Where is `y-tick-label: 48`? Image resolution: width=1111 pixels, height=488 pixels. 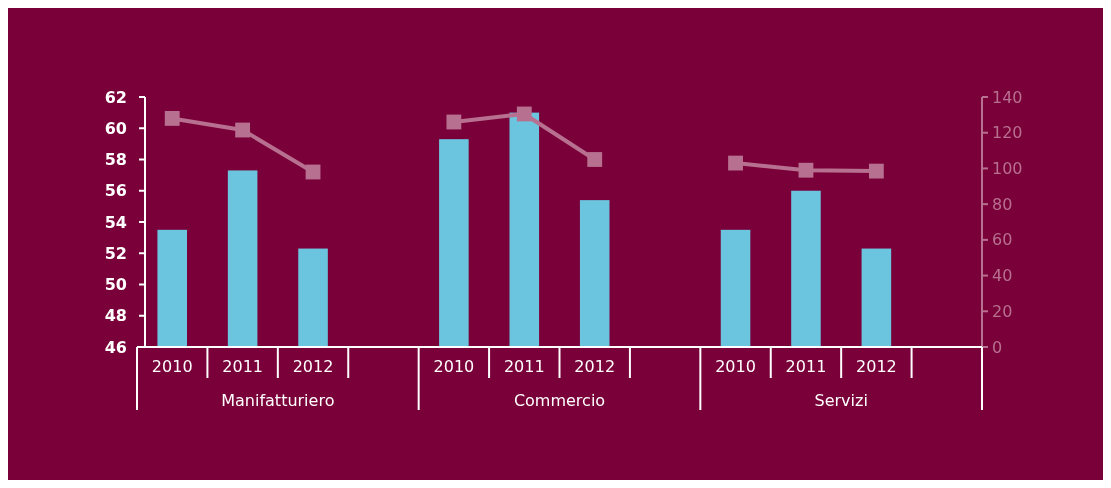 y-tick-label: 48 is located at coordinates (115, 316).